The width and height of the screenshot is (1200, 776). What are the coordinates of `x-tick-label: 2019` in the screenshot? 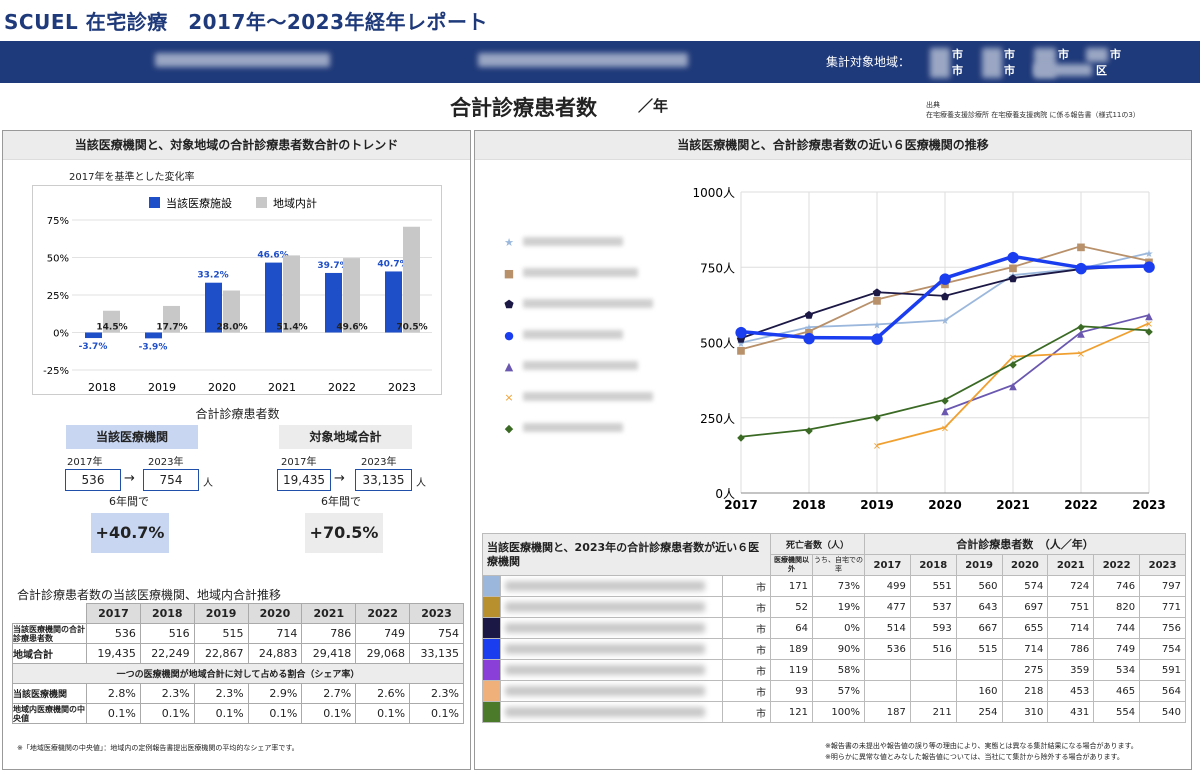 It's located at (876, 505).